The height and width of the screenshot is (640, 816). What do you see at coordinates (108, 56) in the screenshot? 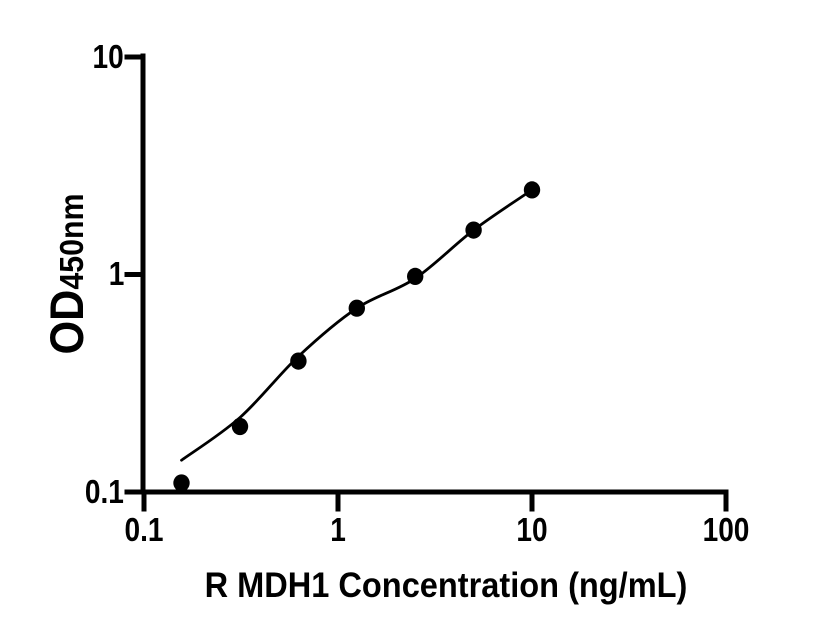
I see `y-tick-label-10: 10` at bounding box center [108, 56].